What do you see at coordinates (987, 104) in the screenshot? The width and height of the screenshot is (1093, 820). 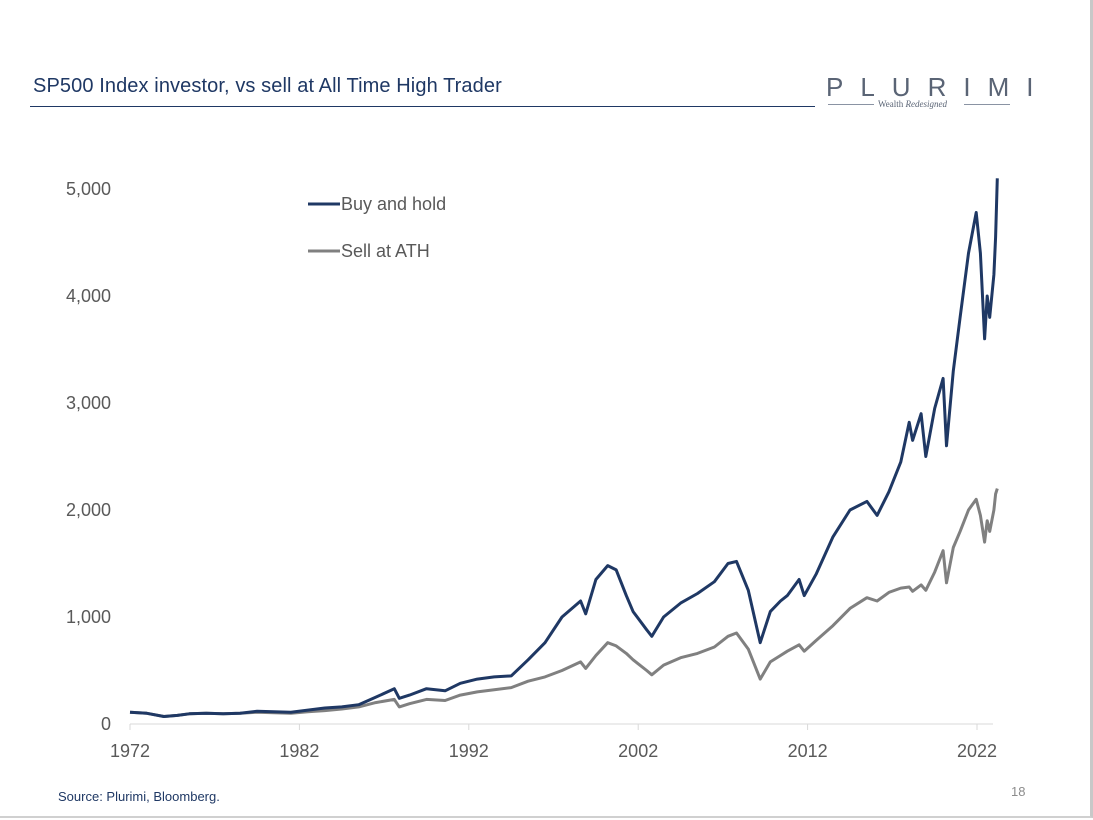 I see `logo-rule-right` at bounding box center [987, 104].